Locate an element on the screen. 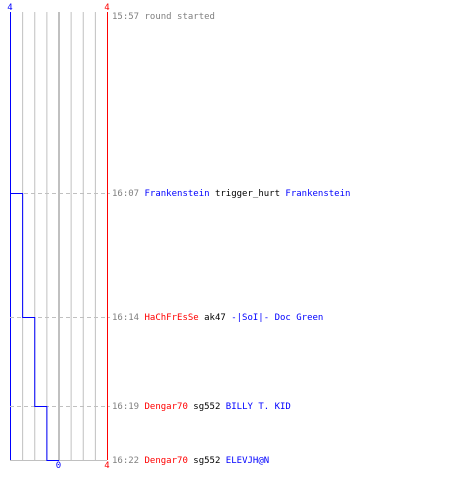 Image resolution: width=450 pixels, height=500 pixels. event-line: 16:19 Dengar70 sg552 BILLY T. KID is located at coordinates (201, 407).